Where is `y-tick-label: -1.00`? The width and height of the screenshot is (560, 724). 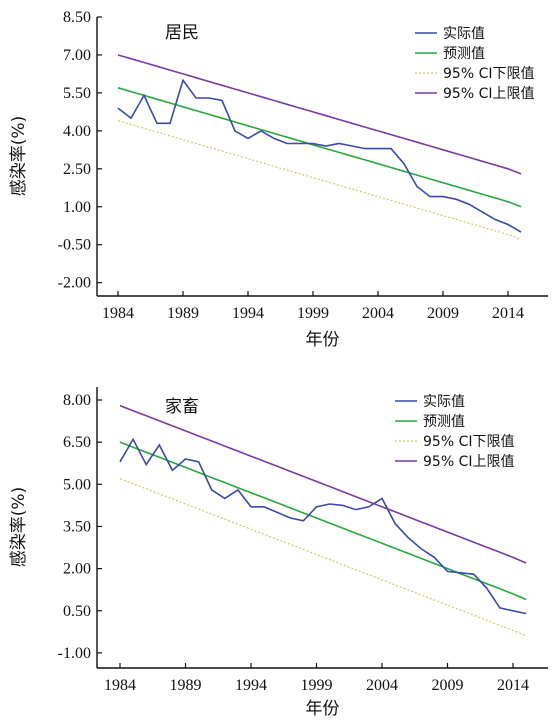
y-tick-label: -1.00 is located at coordinates (74, 653).